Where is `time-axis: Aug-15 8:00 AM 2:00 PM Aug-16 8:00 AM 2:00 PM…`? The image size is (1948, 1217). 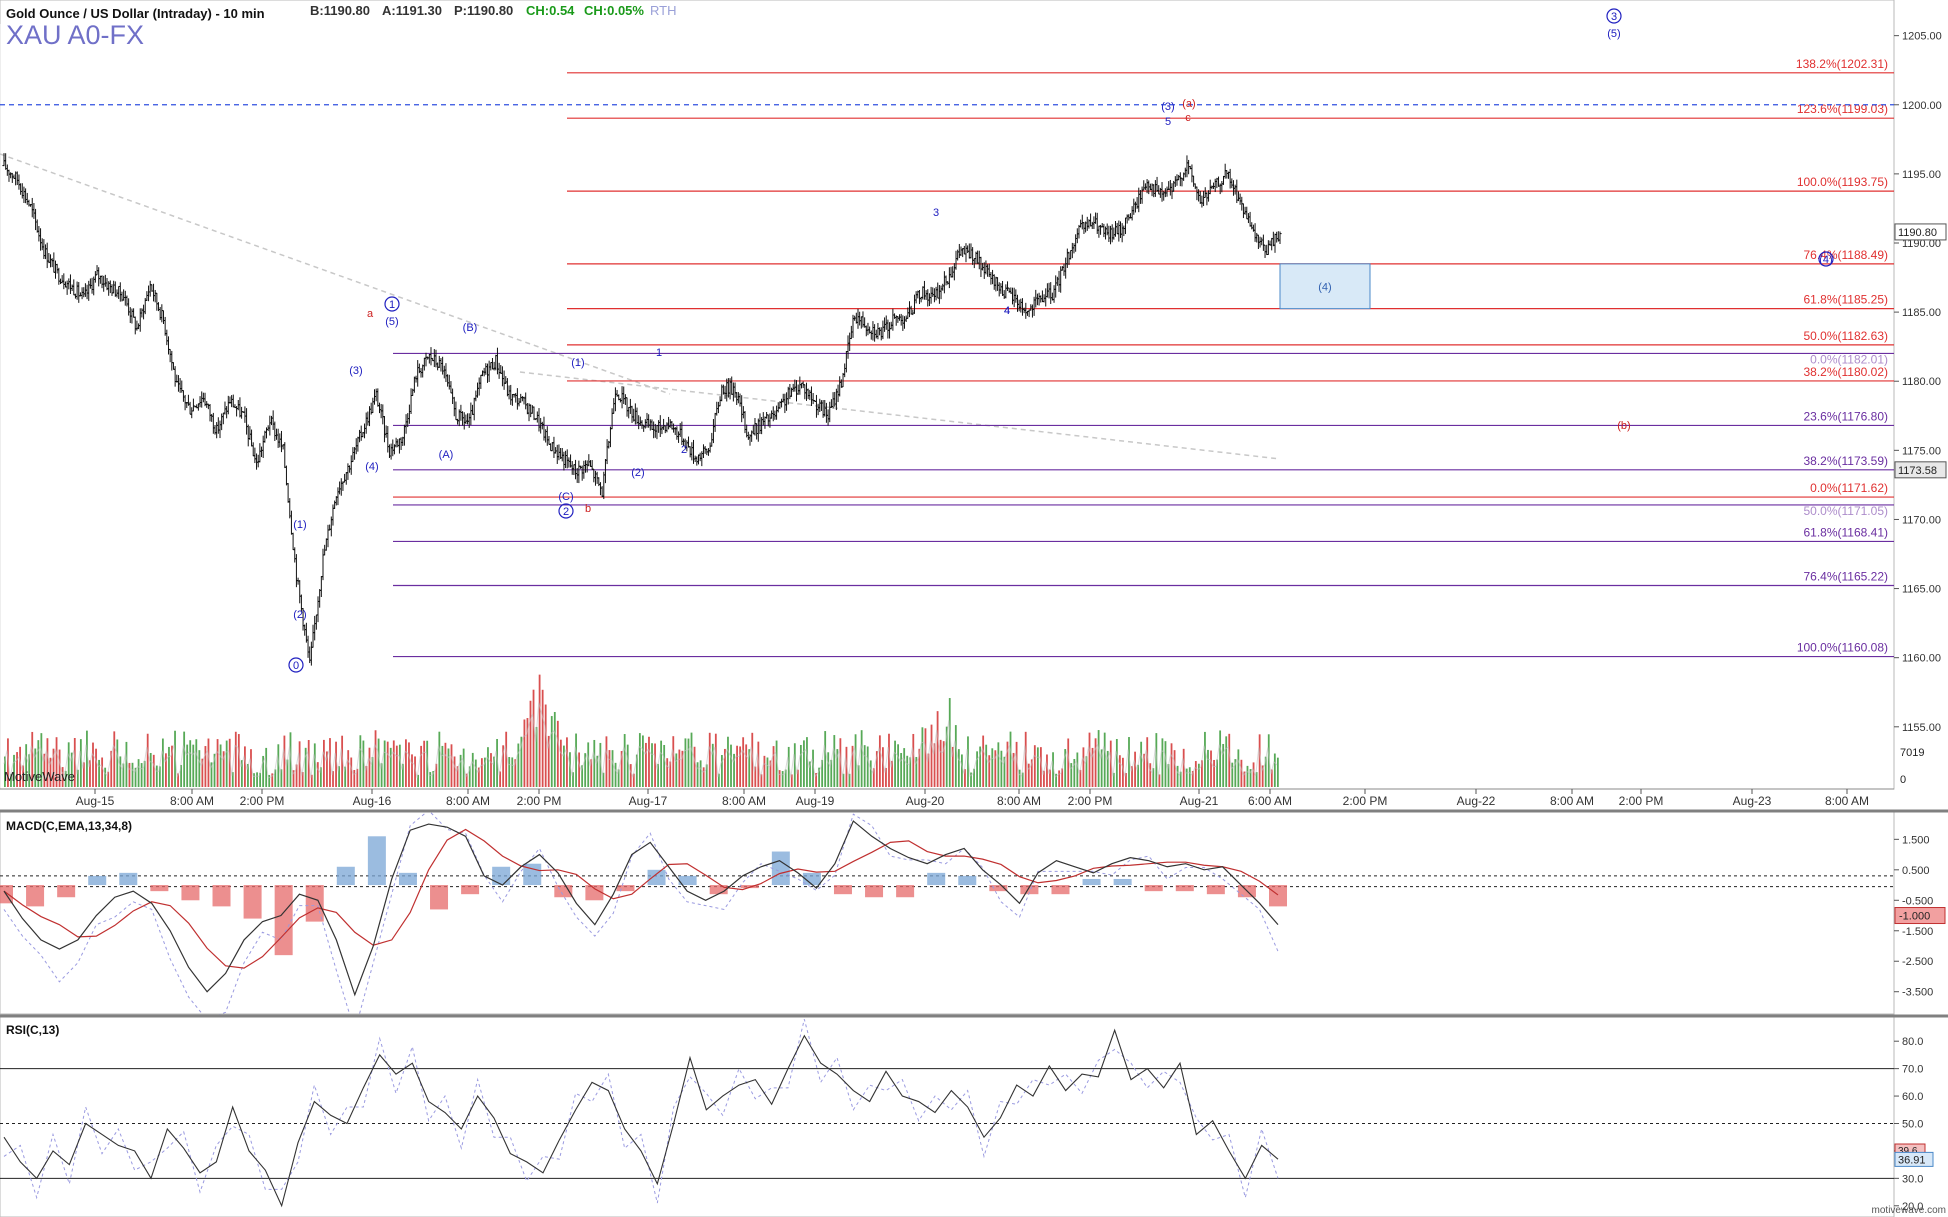 time-axis: Aug-15 8:00 AM 2:00 PM Aug-16 8:00 AM 2:00 PM… is located at coordinates (947, 798).